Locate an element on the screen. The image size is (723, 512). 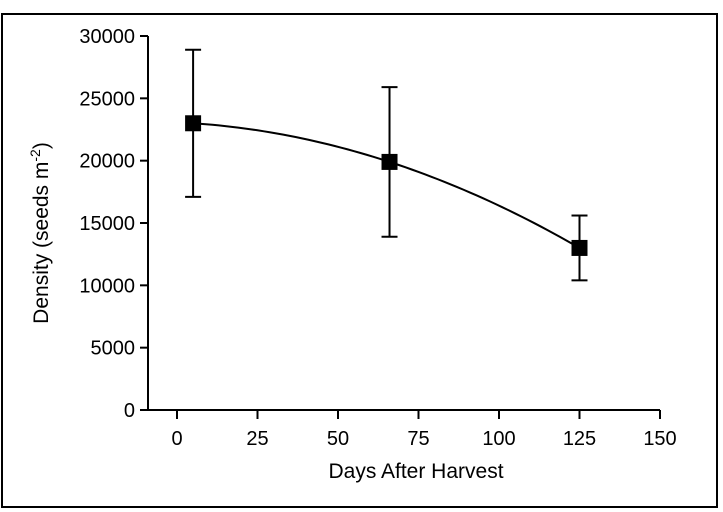
y-axis-title-close: ) is located at coordinates (41, 145).